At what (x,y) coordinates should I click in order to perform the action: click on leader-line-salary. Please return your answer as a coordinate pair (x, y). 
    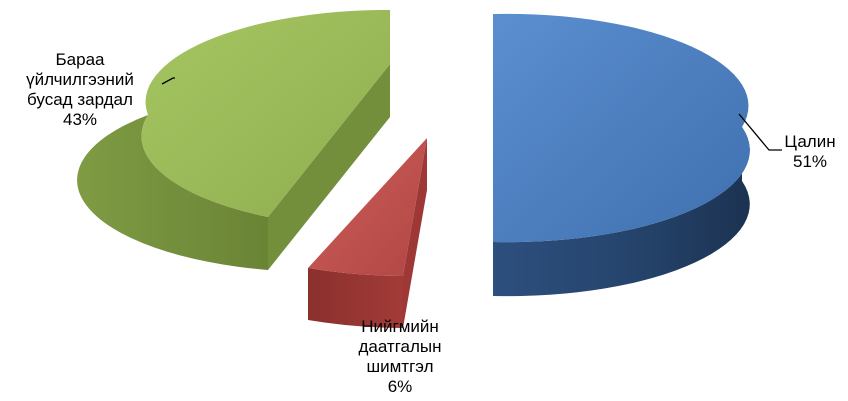
    Looking at the image, I should click on (760, 132).